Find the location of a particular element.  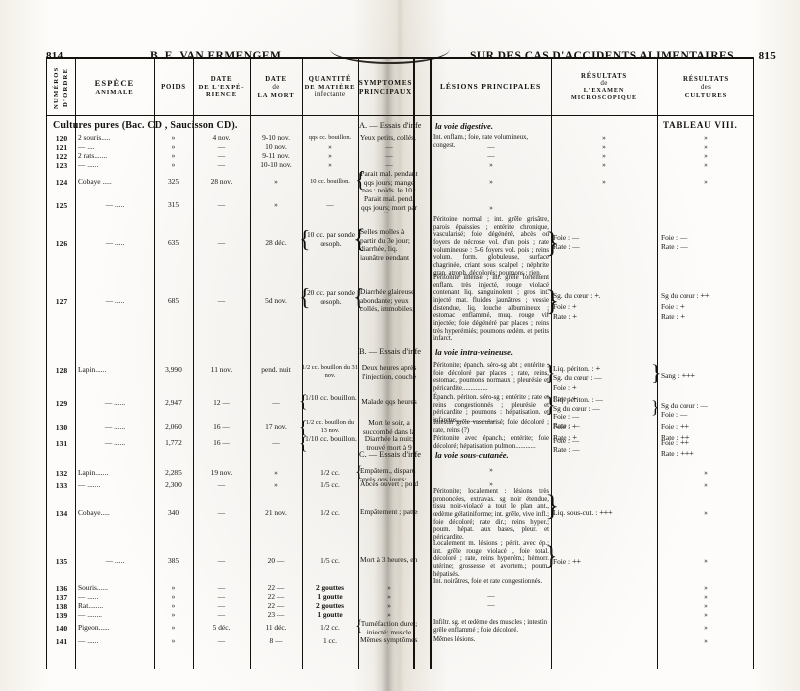

table-row: 140 is located at coordinates (61, 628).